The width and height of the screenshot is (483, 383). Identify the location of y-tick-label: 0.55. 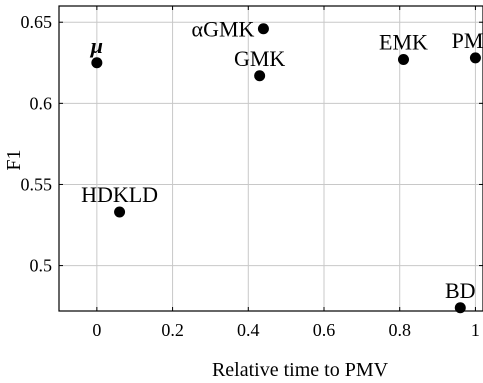
(37, 184).